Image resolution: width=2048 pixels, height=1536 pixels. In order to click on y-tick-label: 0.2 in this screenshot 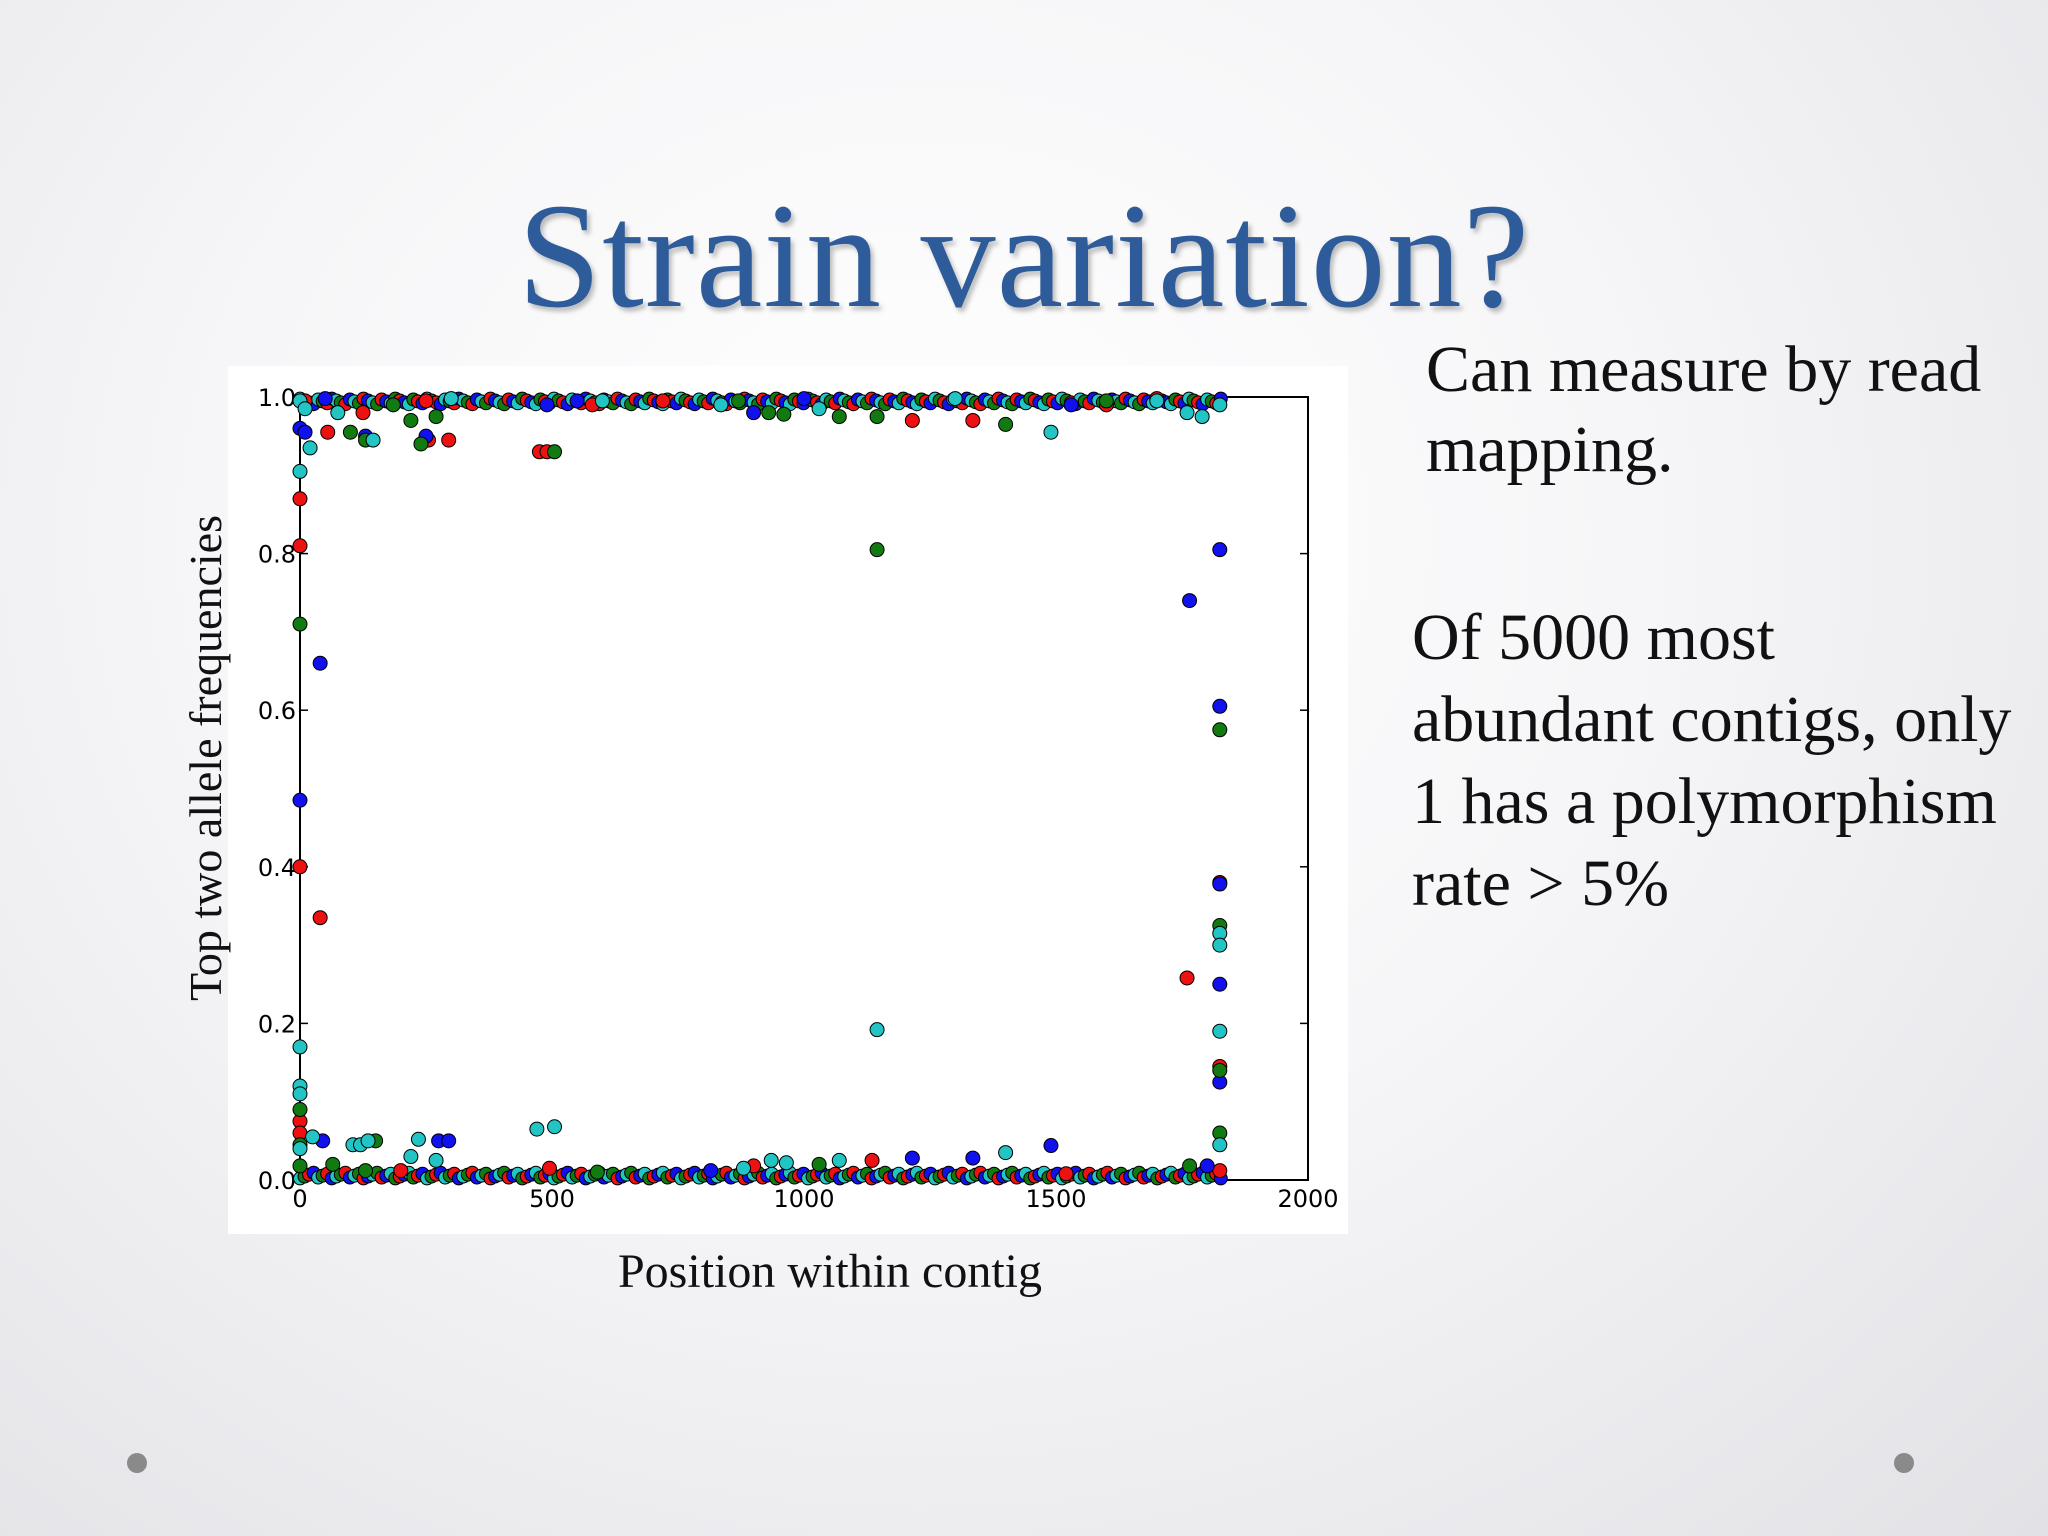, I will do `click(277, 1024)`.